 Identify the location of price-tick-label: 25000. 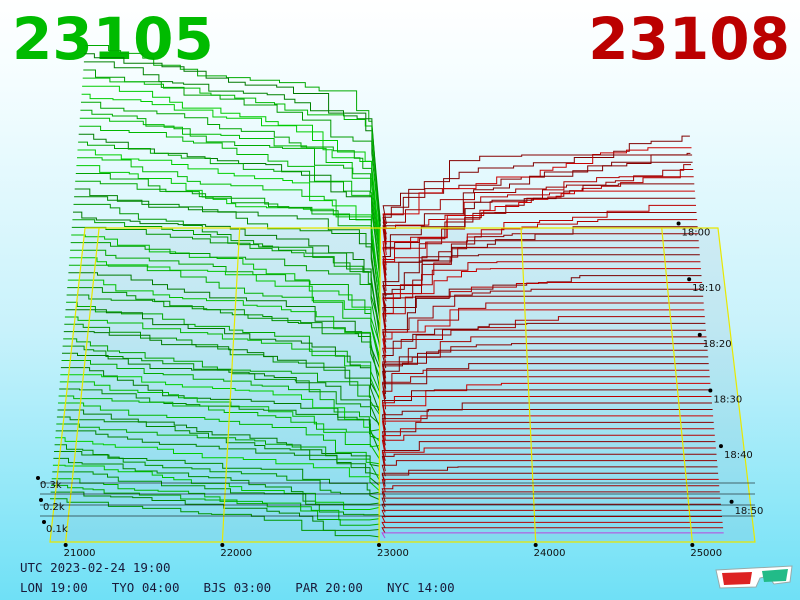
(706, 553).